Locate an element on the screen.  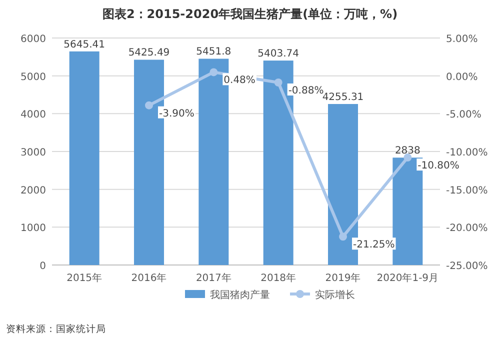
y-tick-label: 5000 is located at coordinates (33, 77).